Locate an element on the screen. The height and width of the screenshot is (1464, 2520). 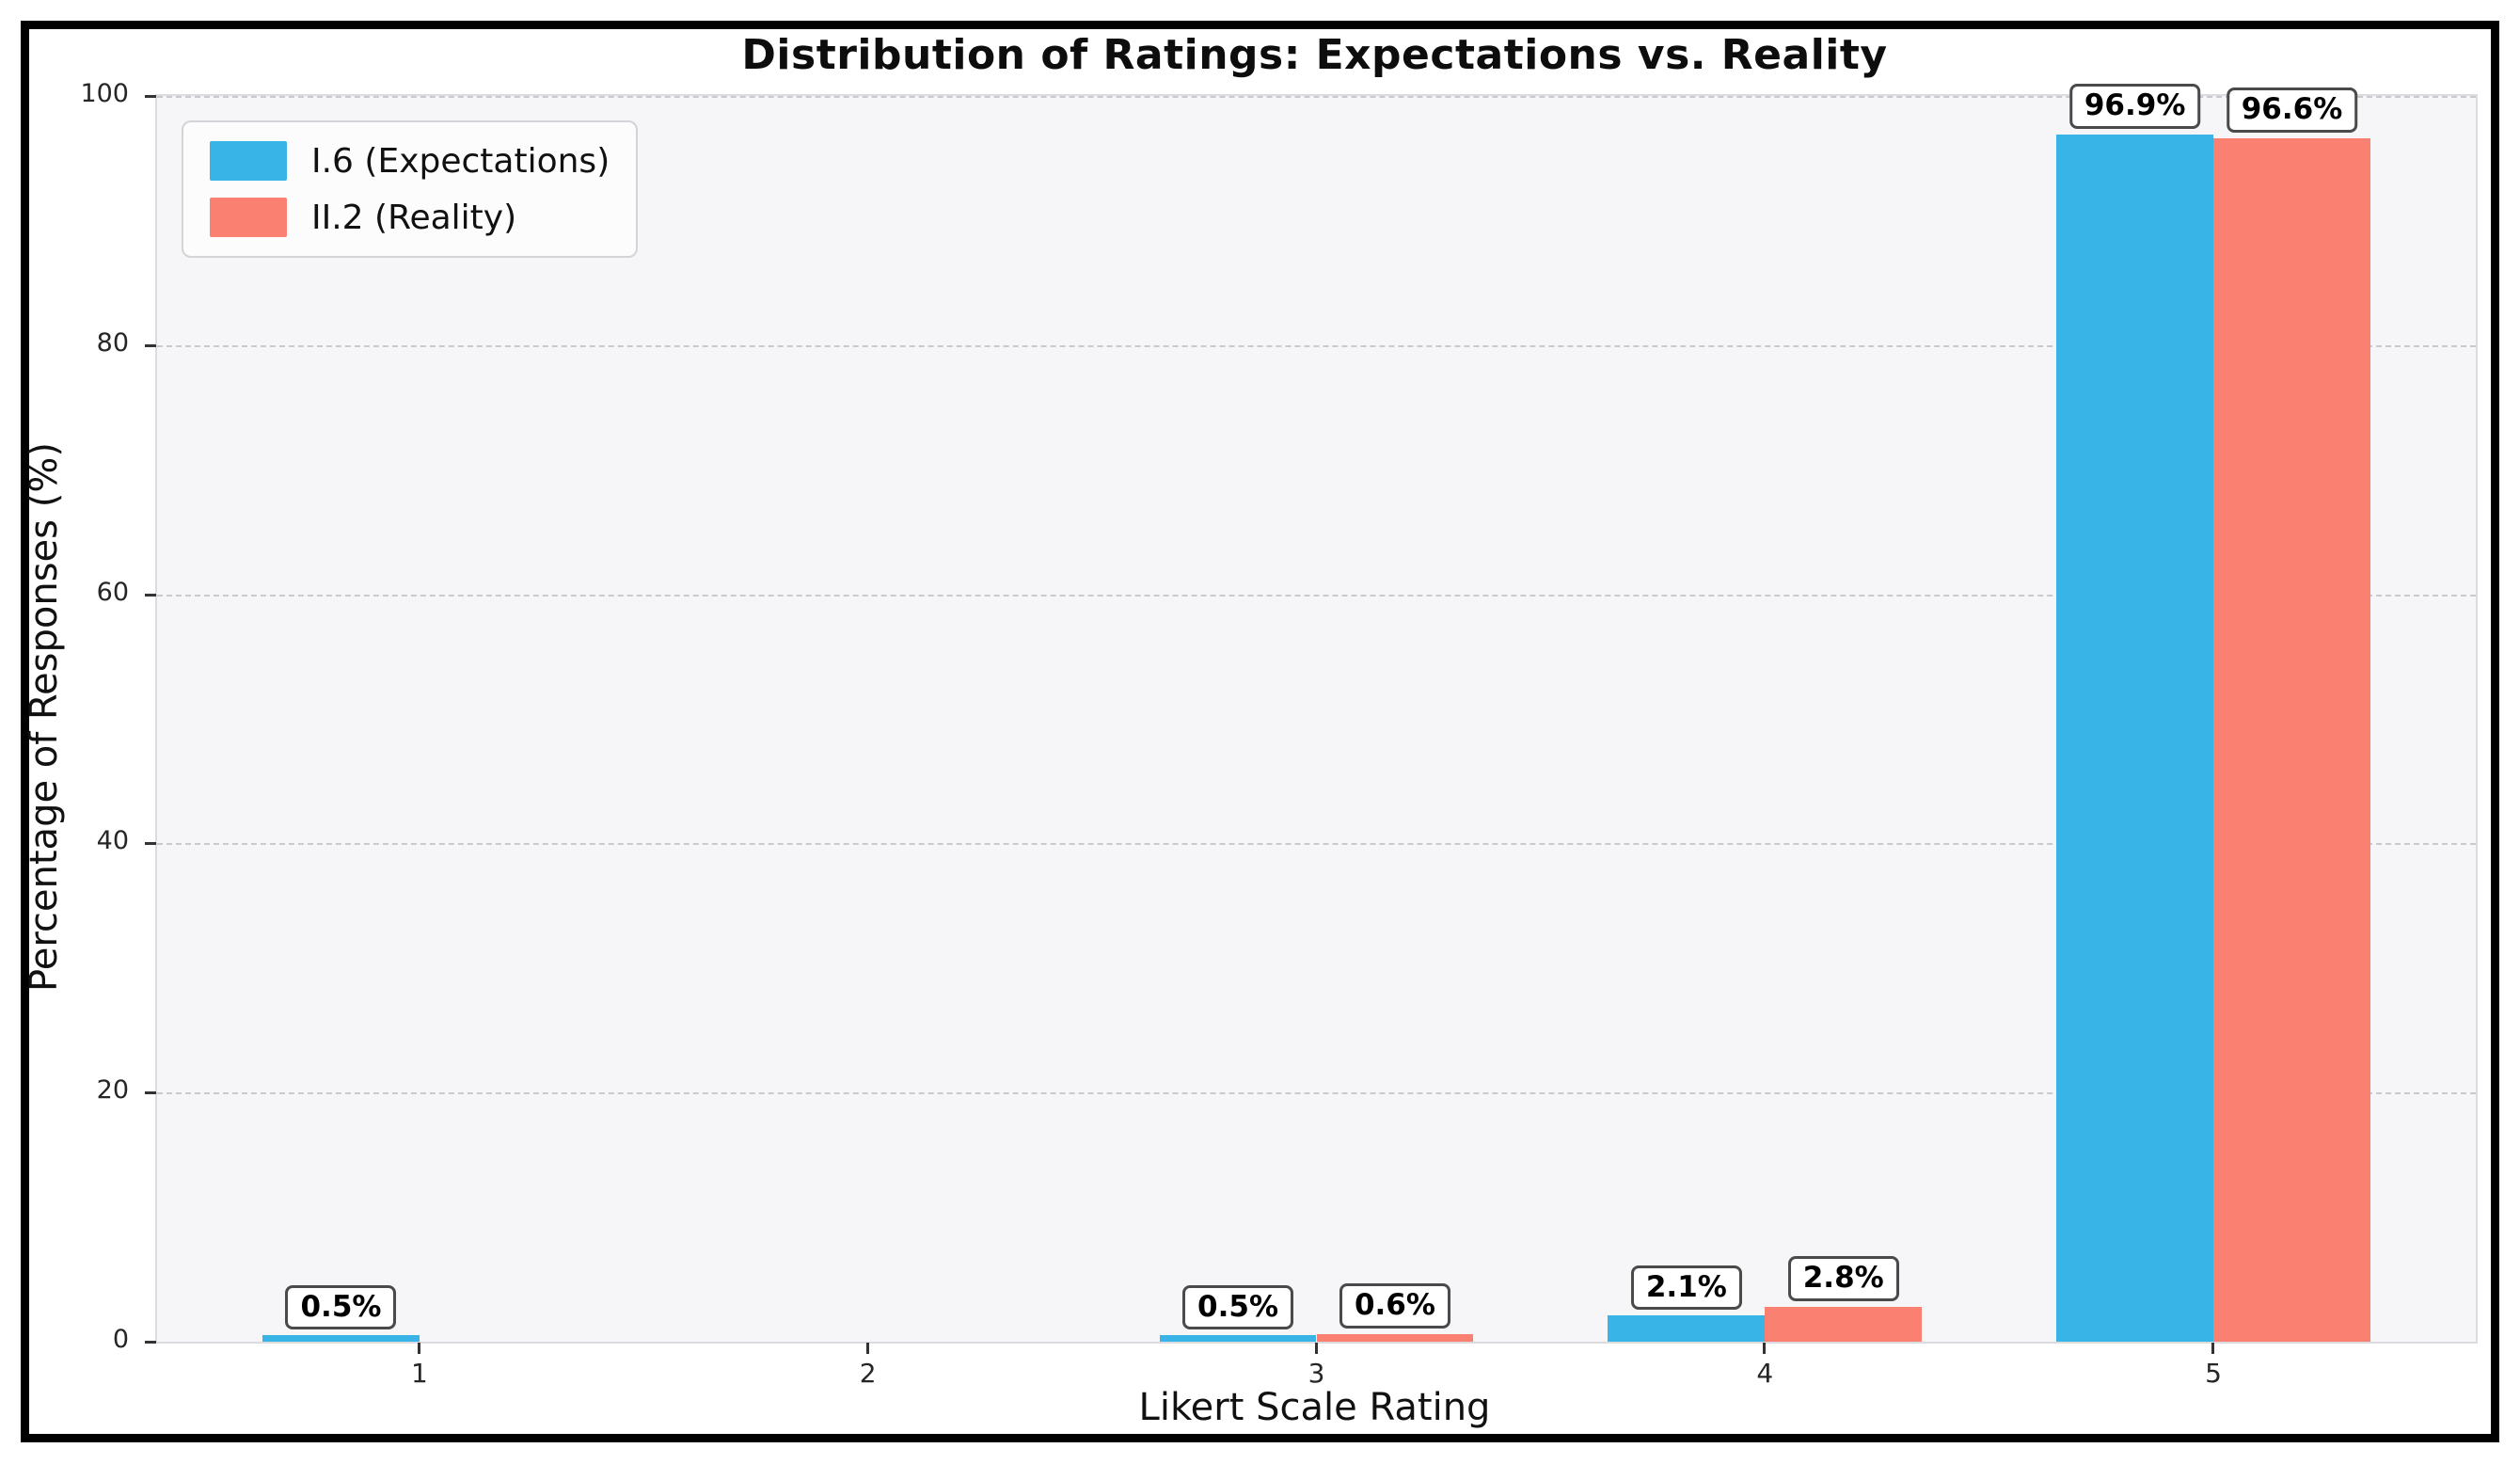
bar-value-label-expectations-3: 0.5% is located at coordinates (1238, 1307).